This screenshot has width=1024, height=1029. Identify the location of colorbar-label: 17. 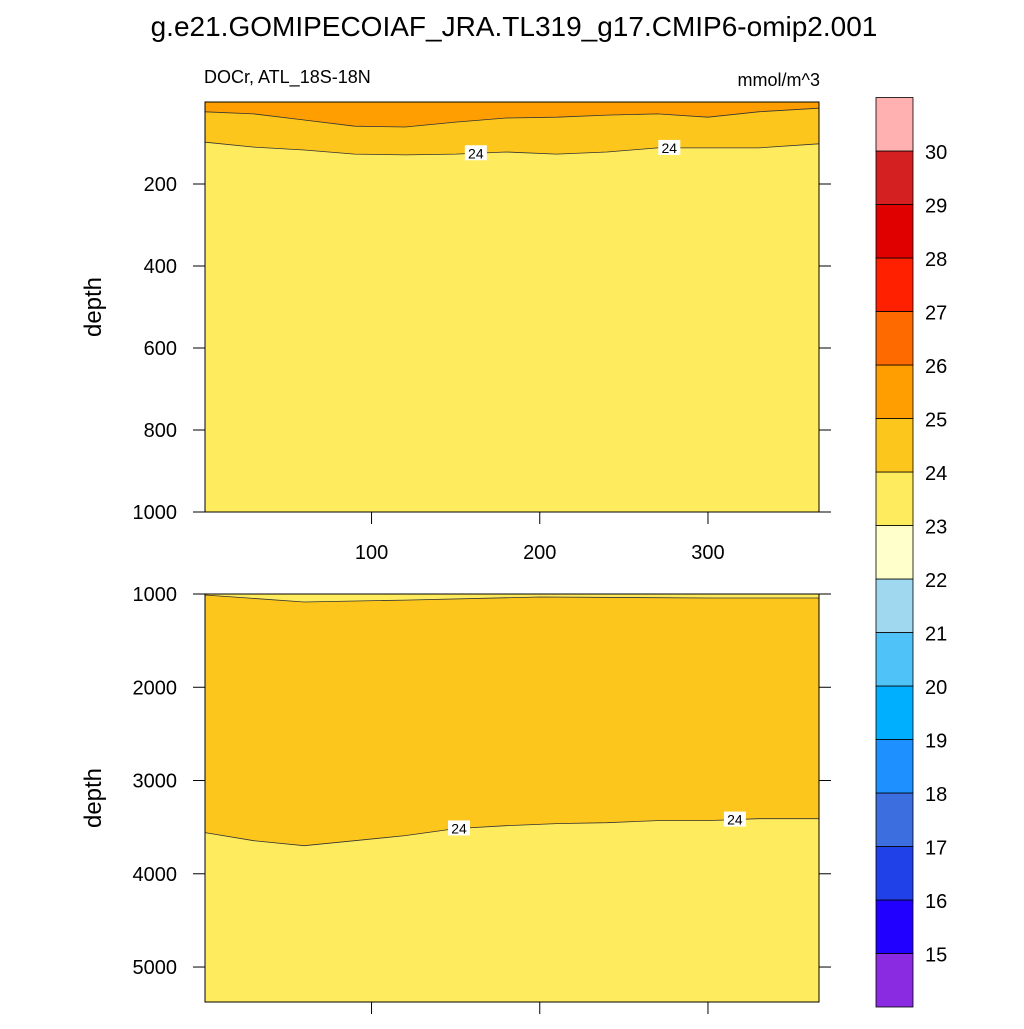
(936, 849).